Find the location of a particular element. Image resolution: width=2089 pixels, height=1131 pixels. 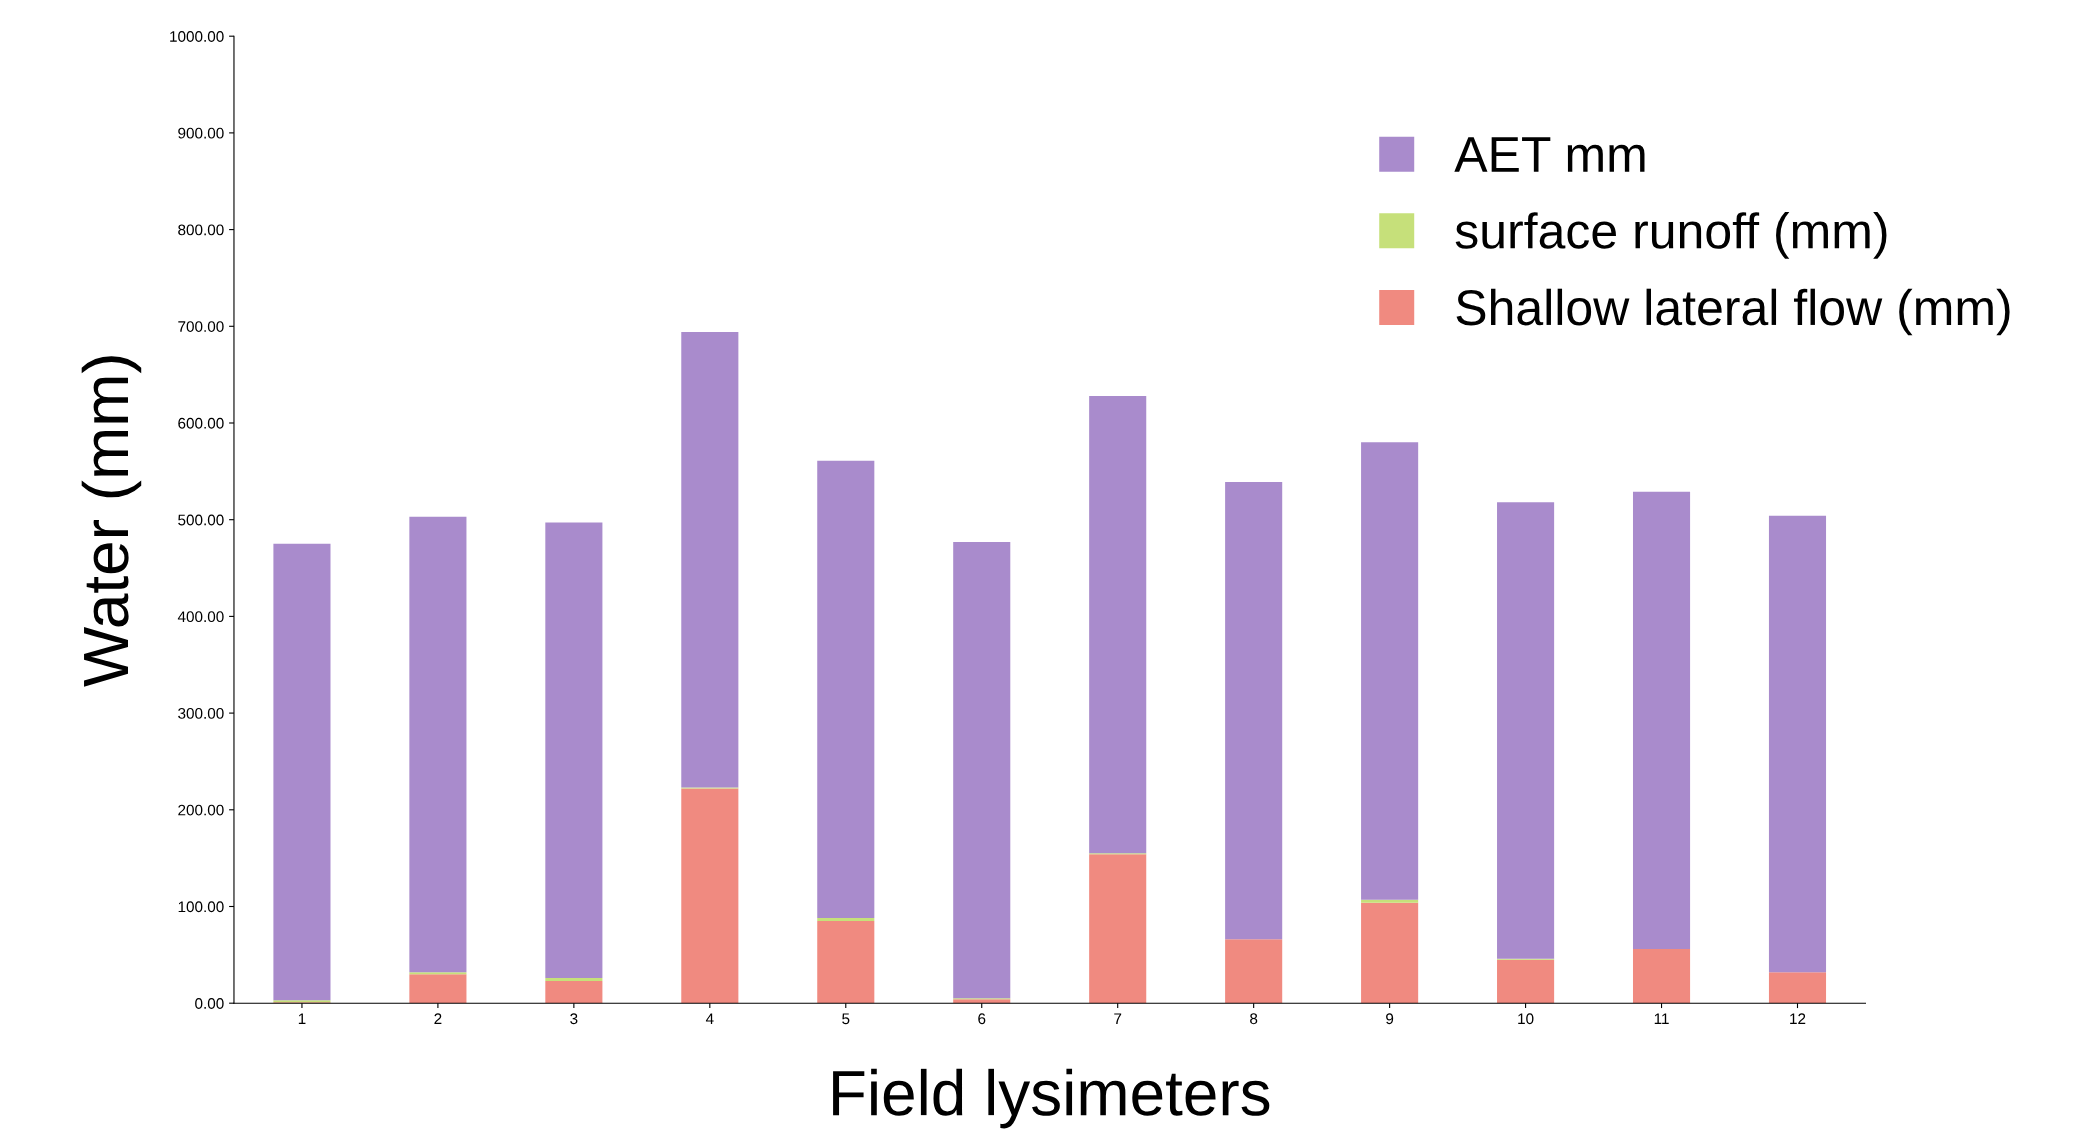

x-tick-label: 10 is located at coordinates (1526, 1019).